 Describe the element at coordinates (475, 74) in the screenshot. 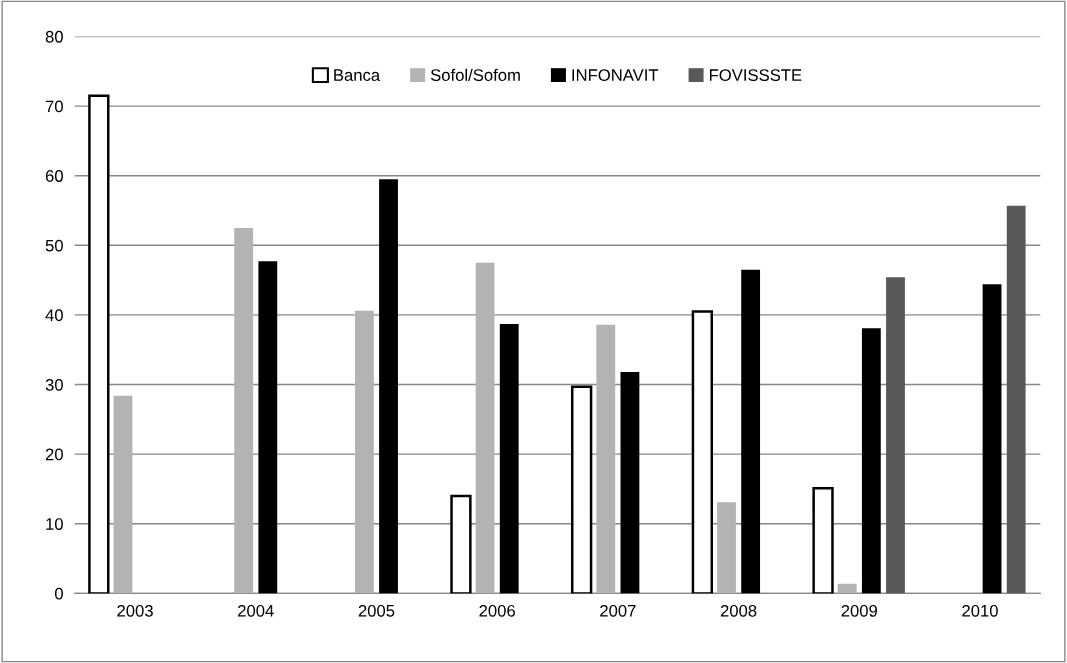

I see `legend-label: Sofol/Sofom` at that location.